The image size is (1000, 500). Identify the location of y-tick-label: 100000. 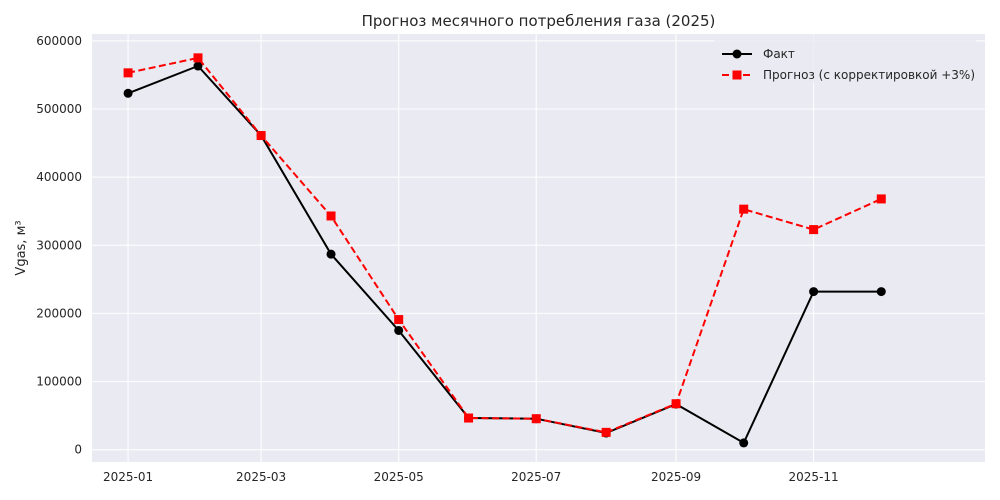
(59, 382).